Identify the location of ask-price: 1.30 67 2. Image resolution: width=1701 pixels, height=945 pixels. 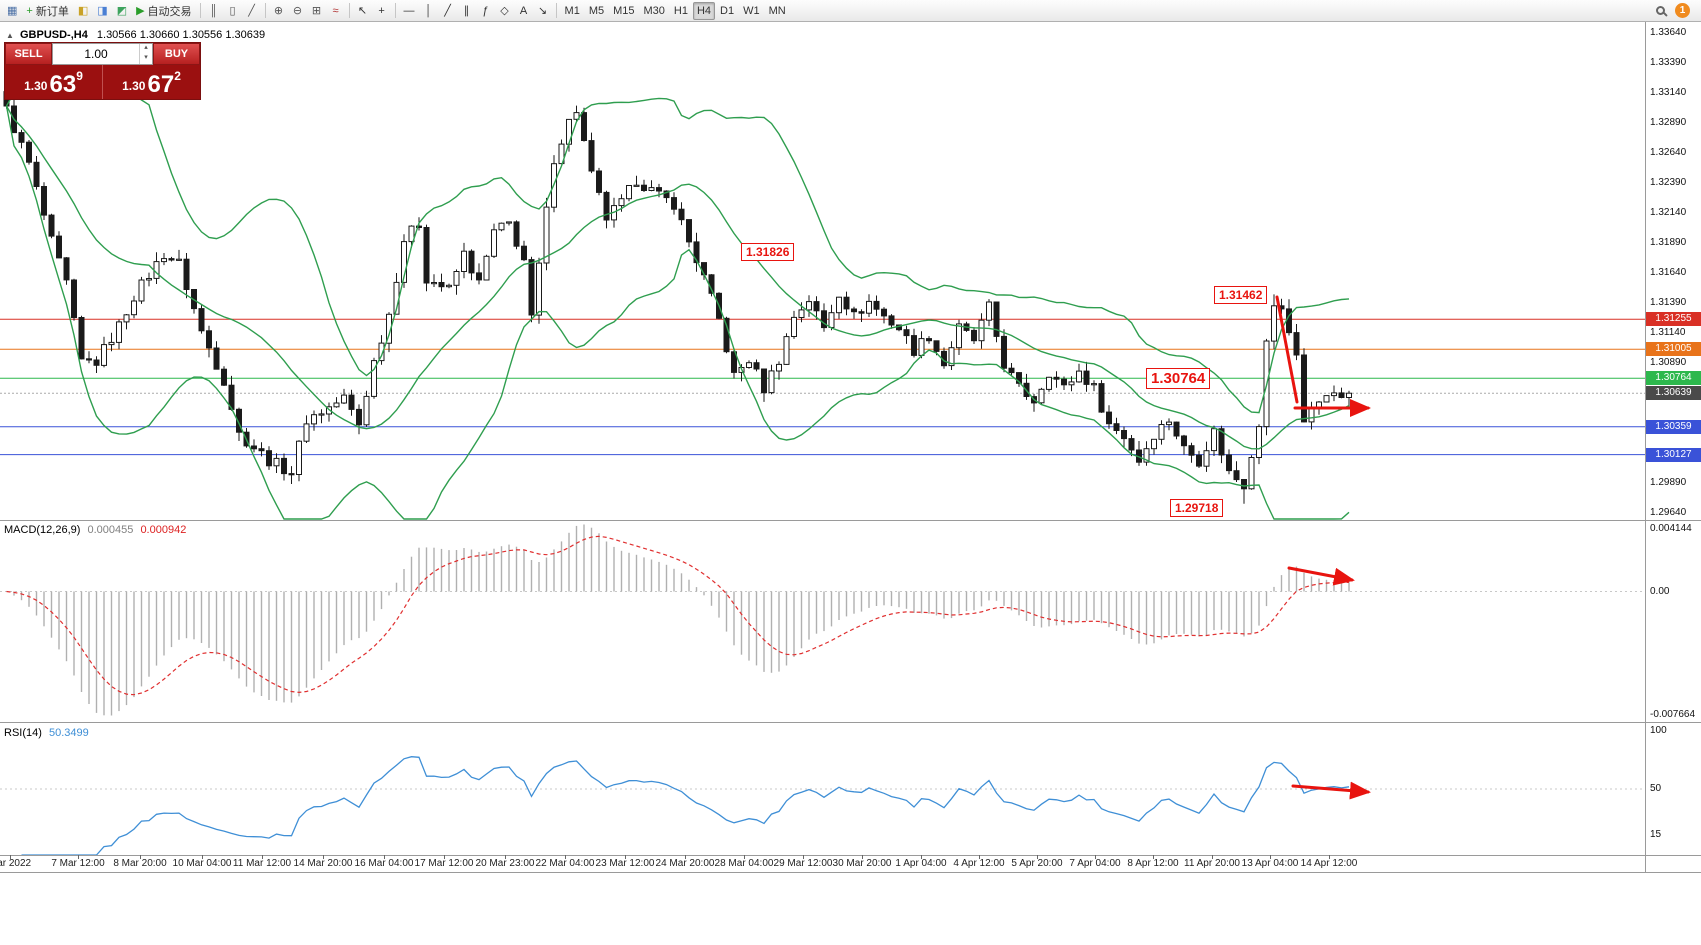
(151, 82).